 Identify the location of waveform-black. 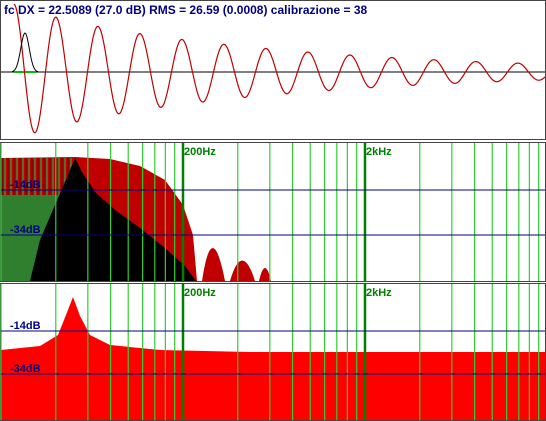
(25, 52).